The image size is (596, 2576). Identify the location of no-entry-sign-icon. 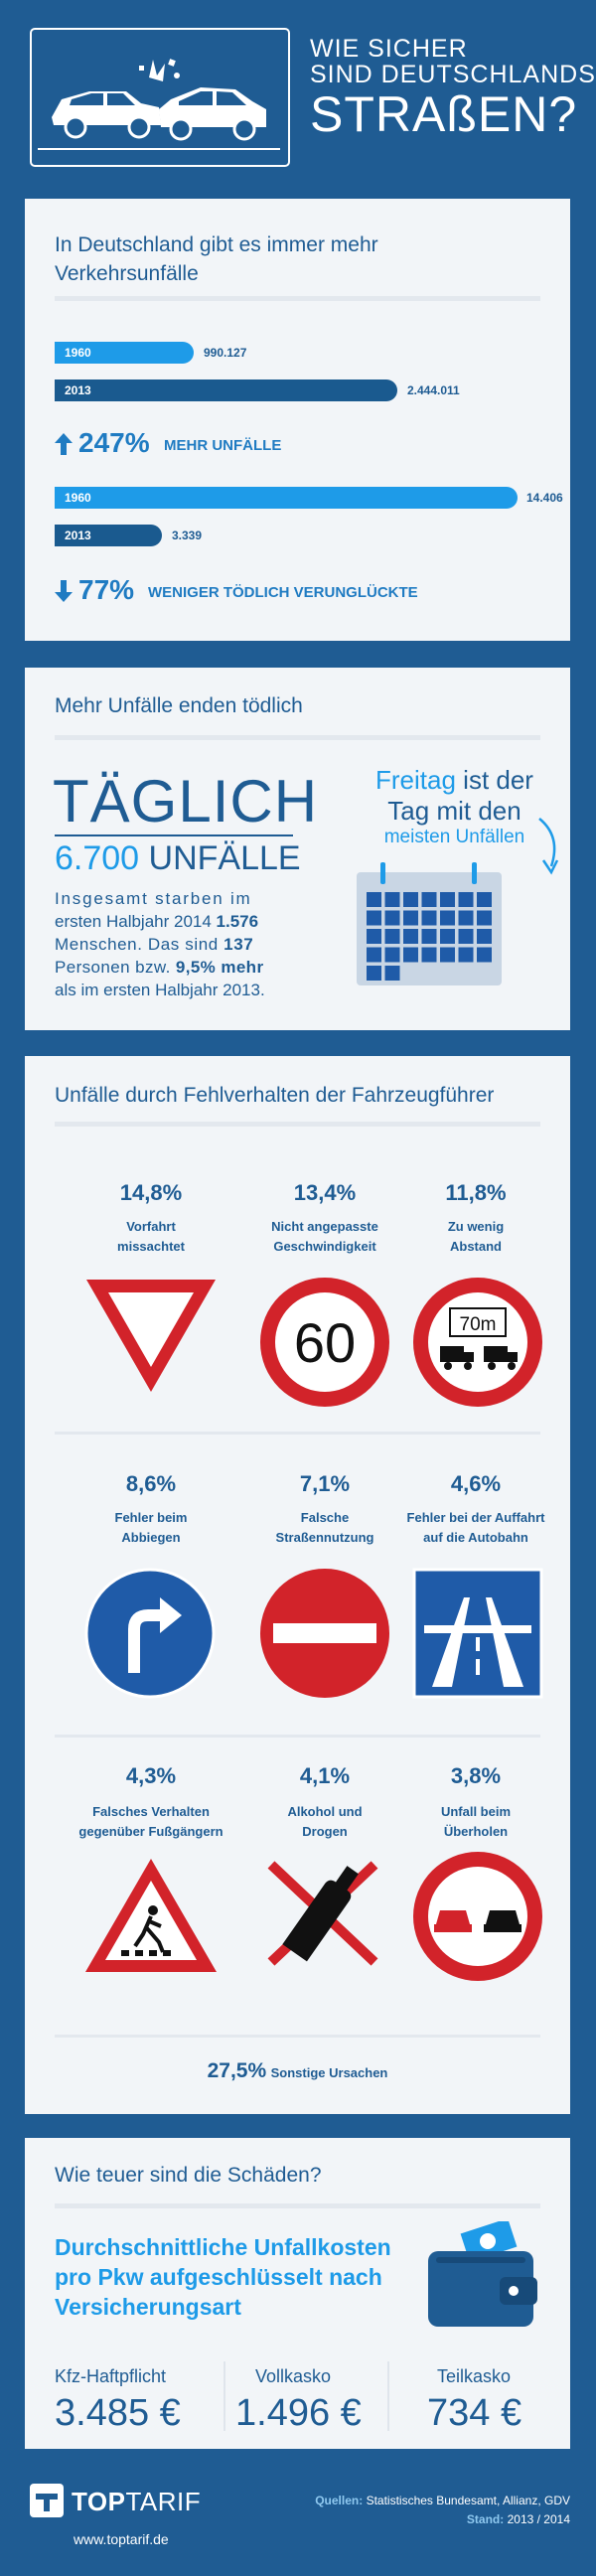
(324, 1636).